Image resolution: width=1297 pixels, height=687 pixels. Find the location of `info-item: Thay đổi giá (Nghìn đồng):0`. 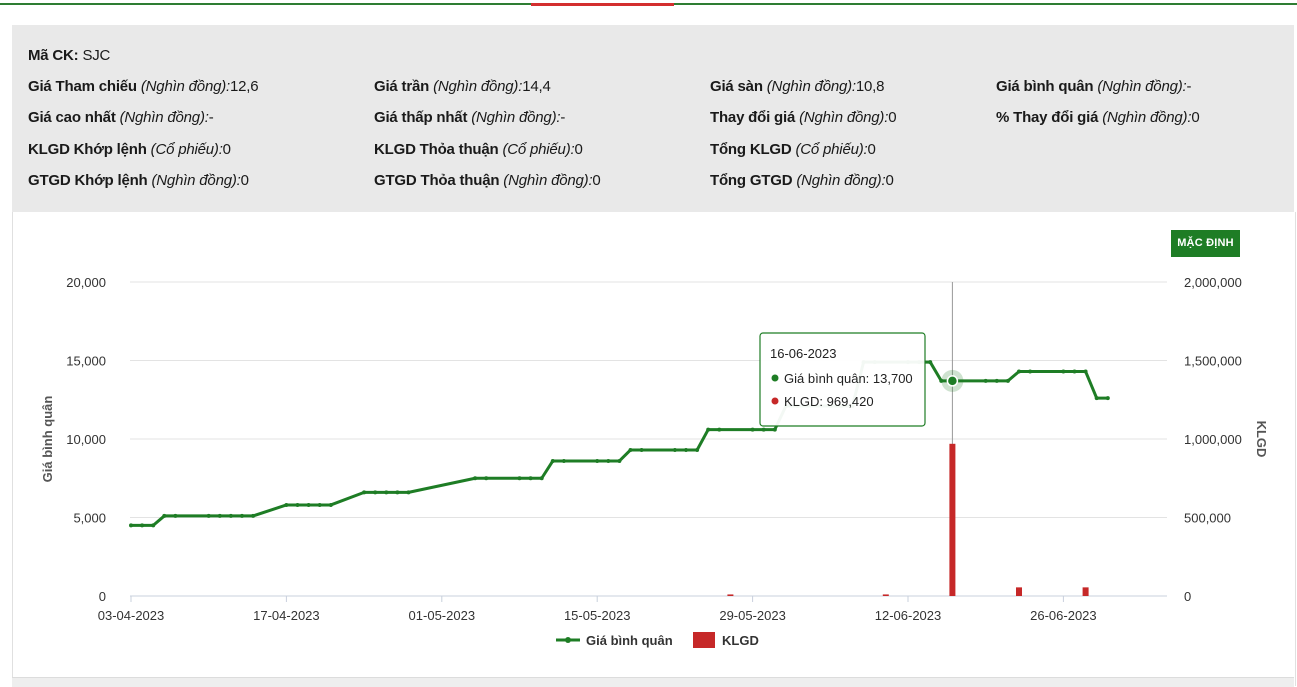

info-item: Thay đổi giá (Nghìn đồng):0 is located at coordinates (803, 117).